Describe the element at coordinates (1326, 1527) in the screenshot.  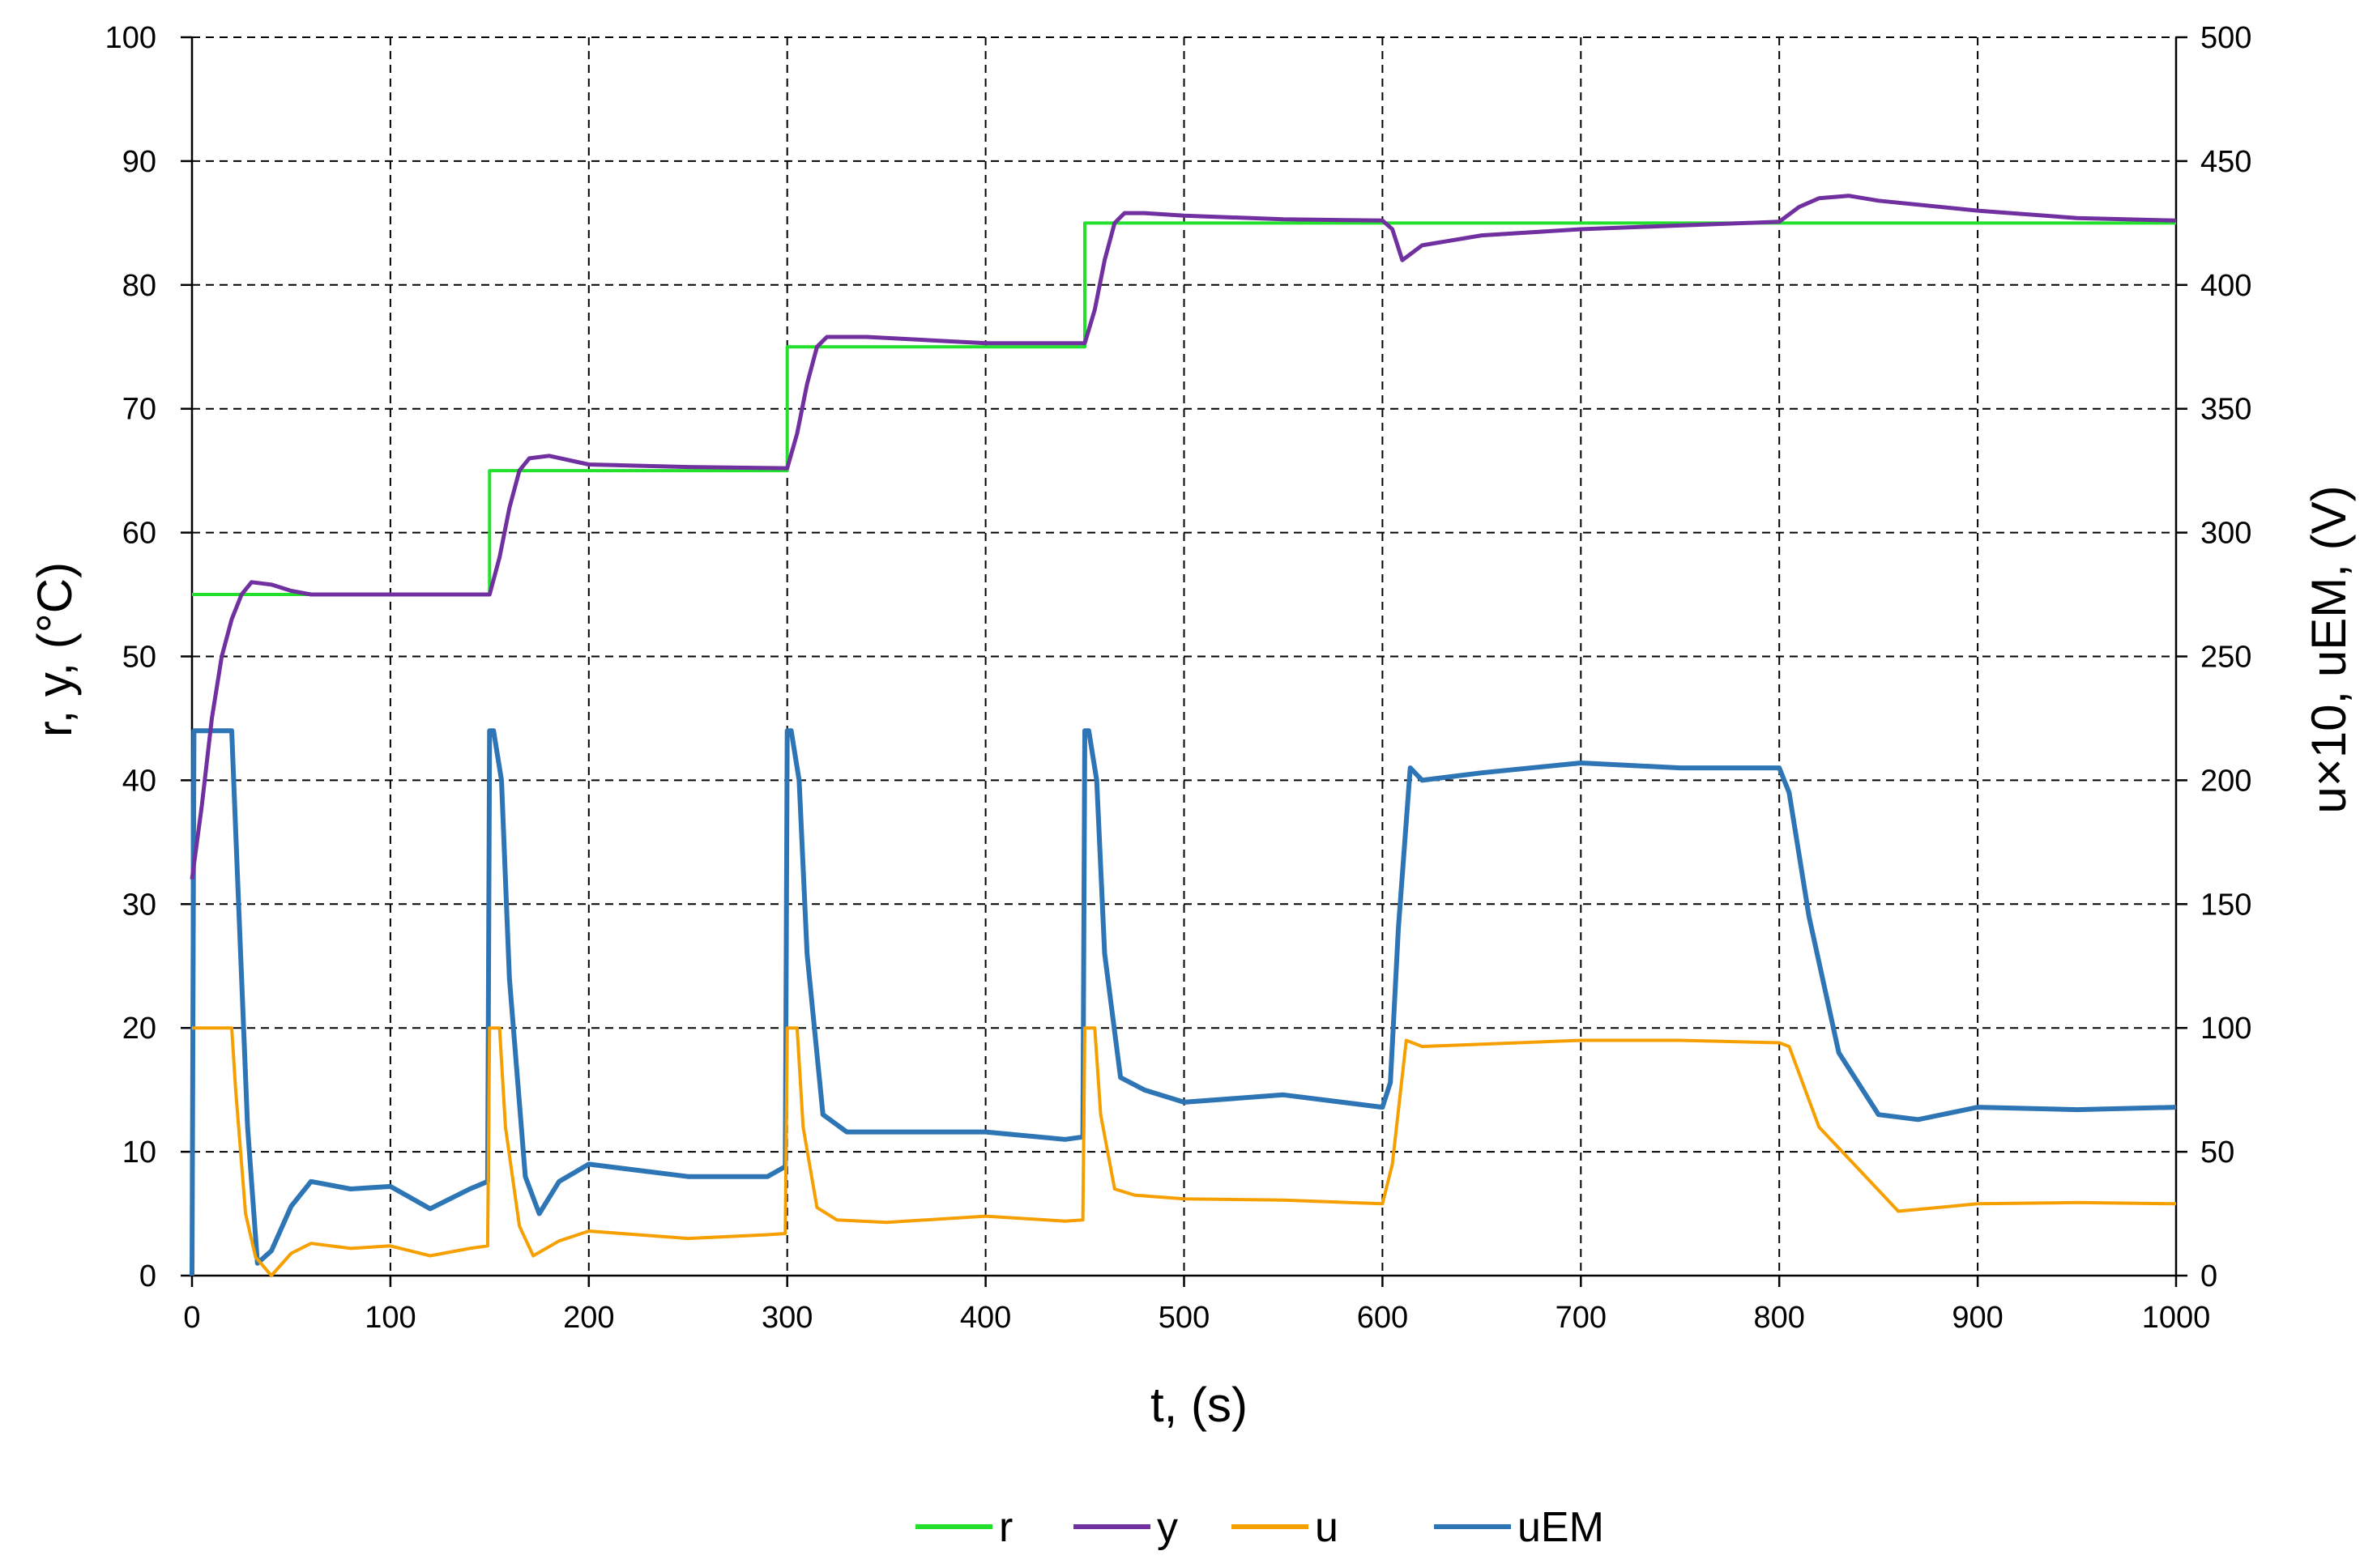
I see `legend-label-u: u` at that location.